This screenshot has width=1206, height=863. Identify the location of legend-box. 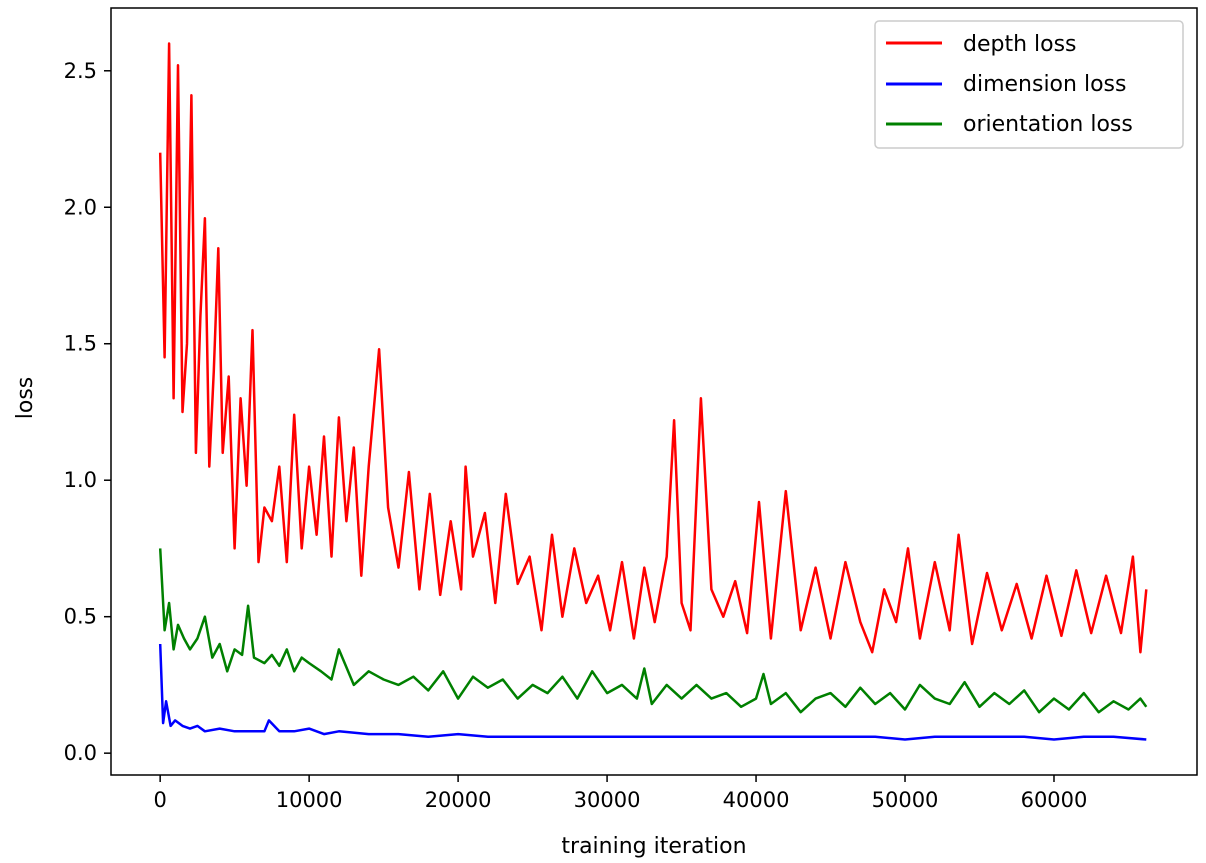
(1029, 84).